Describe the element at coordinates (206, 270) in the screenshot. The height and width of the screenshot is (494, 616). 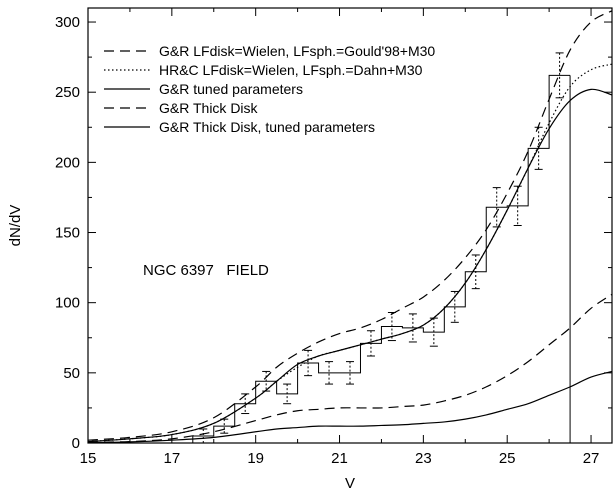
I see `chart-annotation: NGC 6397 FIELD` at that location.